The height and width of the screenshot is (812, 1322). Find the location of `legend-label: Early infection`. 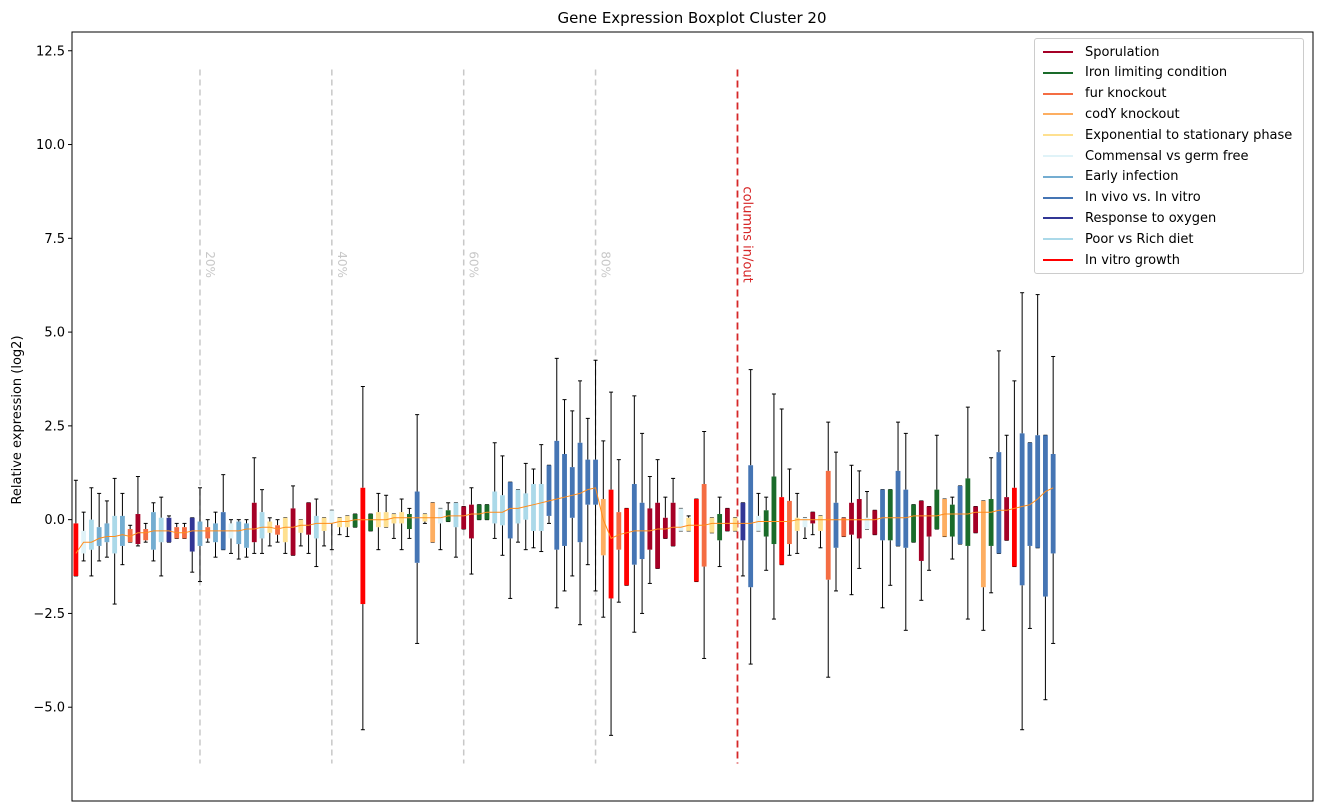

legend-label: Early infection is located at coordinates (1132, 177).